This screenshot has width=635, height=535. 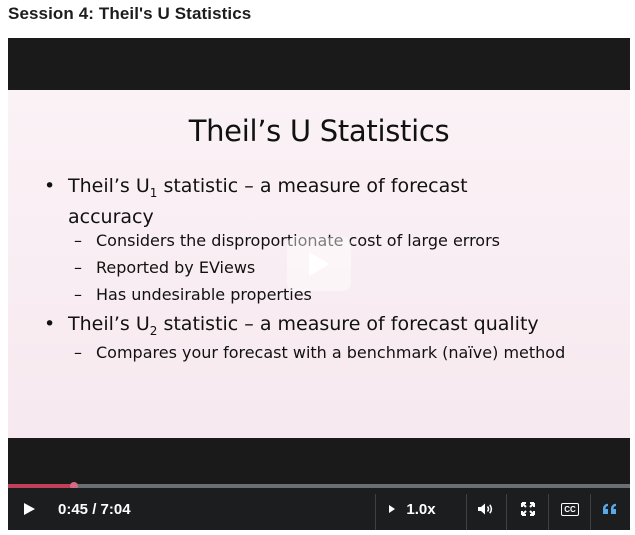 What do you see at coordinates (94, 509) in the screenshot?
I see `time-display: 0:45 / 7:04` at bounding box center [94, 509].